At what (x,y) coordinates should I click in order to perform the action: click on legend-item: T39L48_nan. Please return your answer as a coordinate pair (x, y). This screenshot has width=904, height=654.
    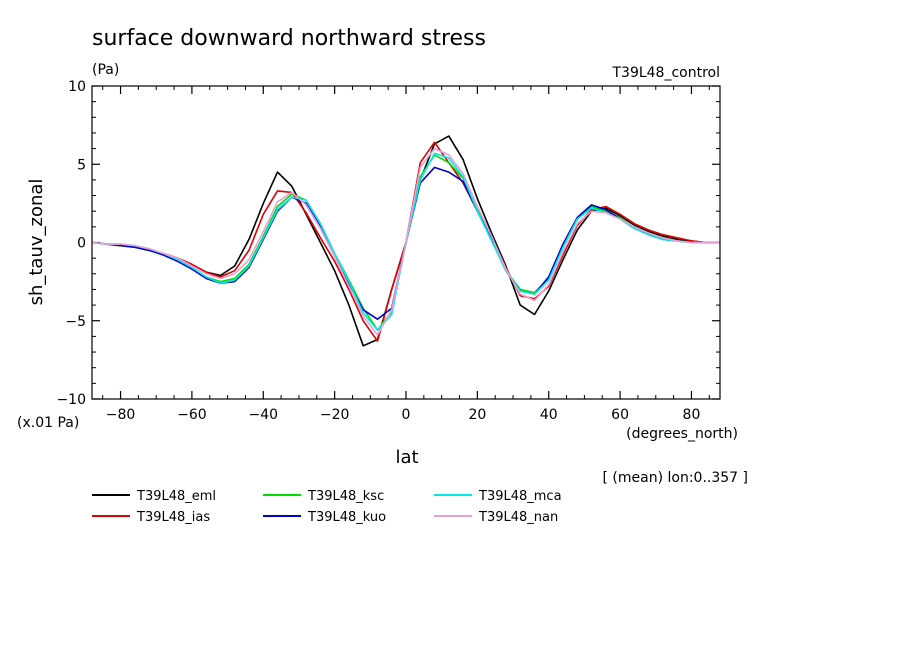
    Looking at the image, I should click on (496, 517).